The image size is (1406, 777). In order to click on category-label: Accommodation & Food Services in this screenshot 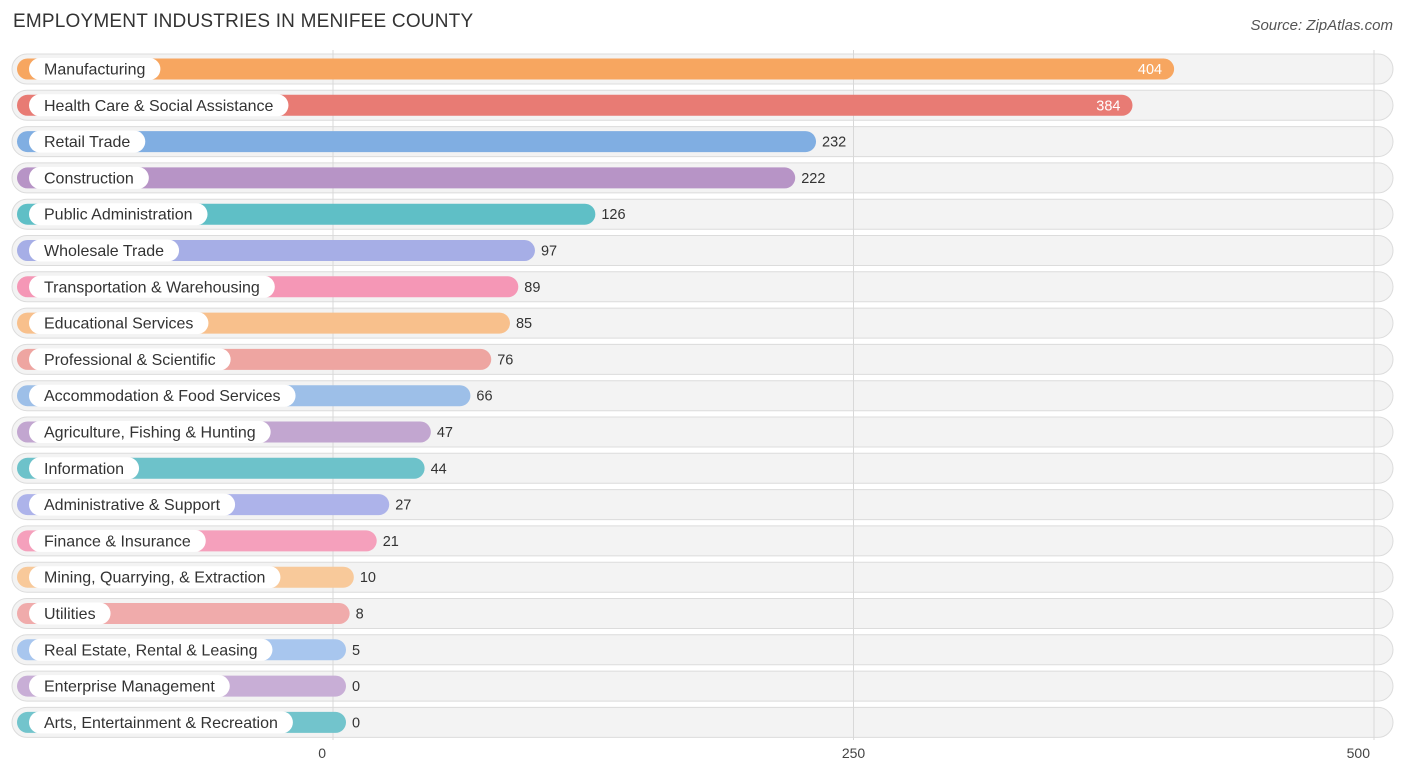, I will do `click(162, 396)`.